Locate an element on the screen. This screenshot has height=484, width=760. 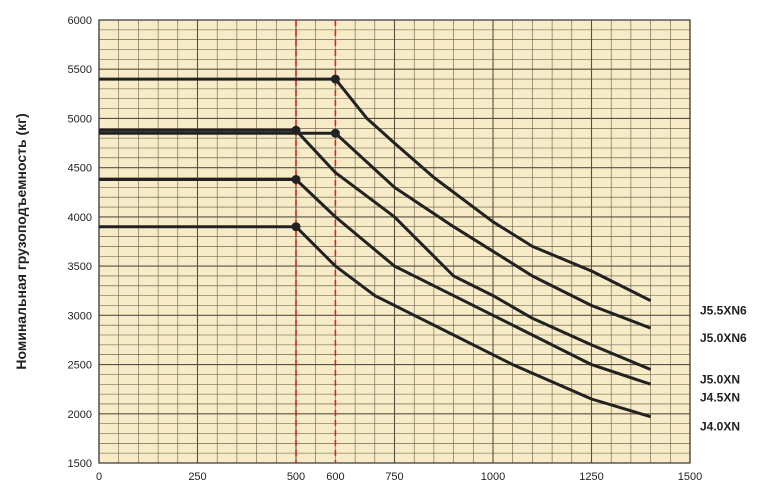
x-tick-label: 250 is located at coordinates (197, 477).